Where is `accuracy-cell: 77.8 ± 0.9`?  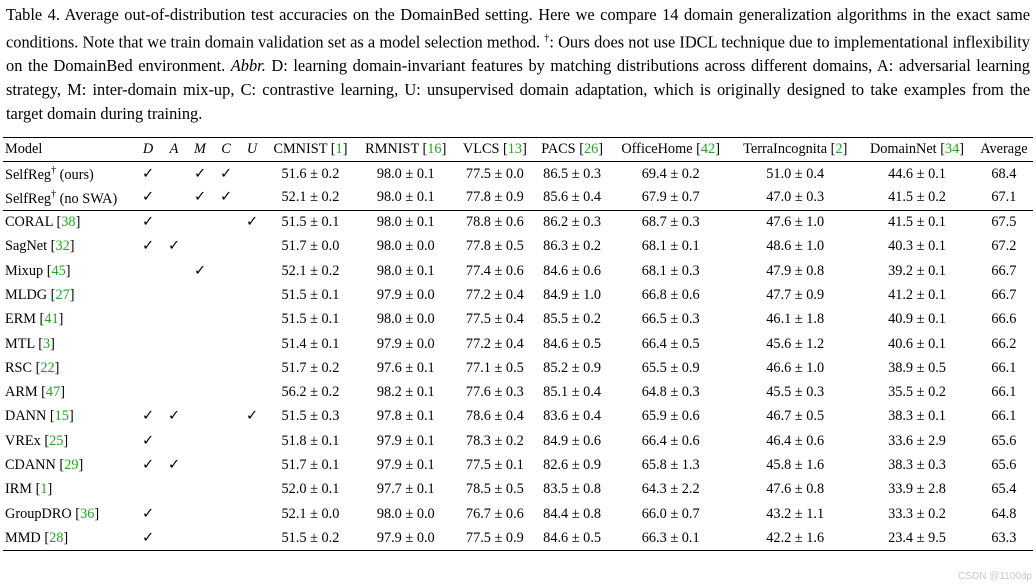 accuracy-cell: 77.8 ± 0.9 is located at coordinates (494, 197).